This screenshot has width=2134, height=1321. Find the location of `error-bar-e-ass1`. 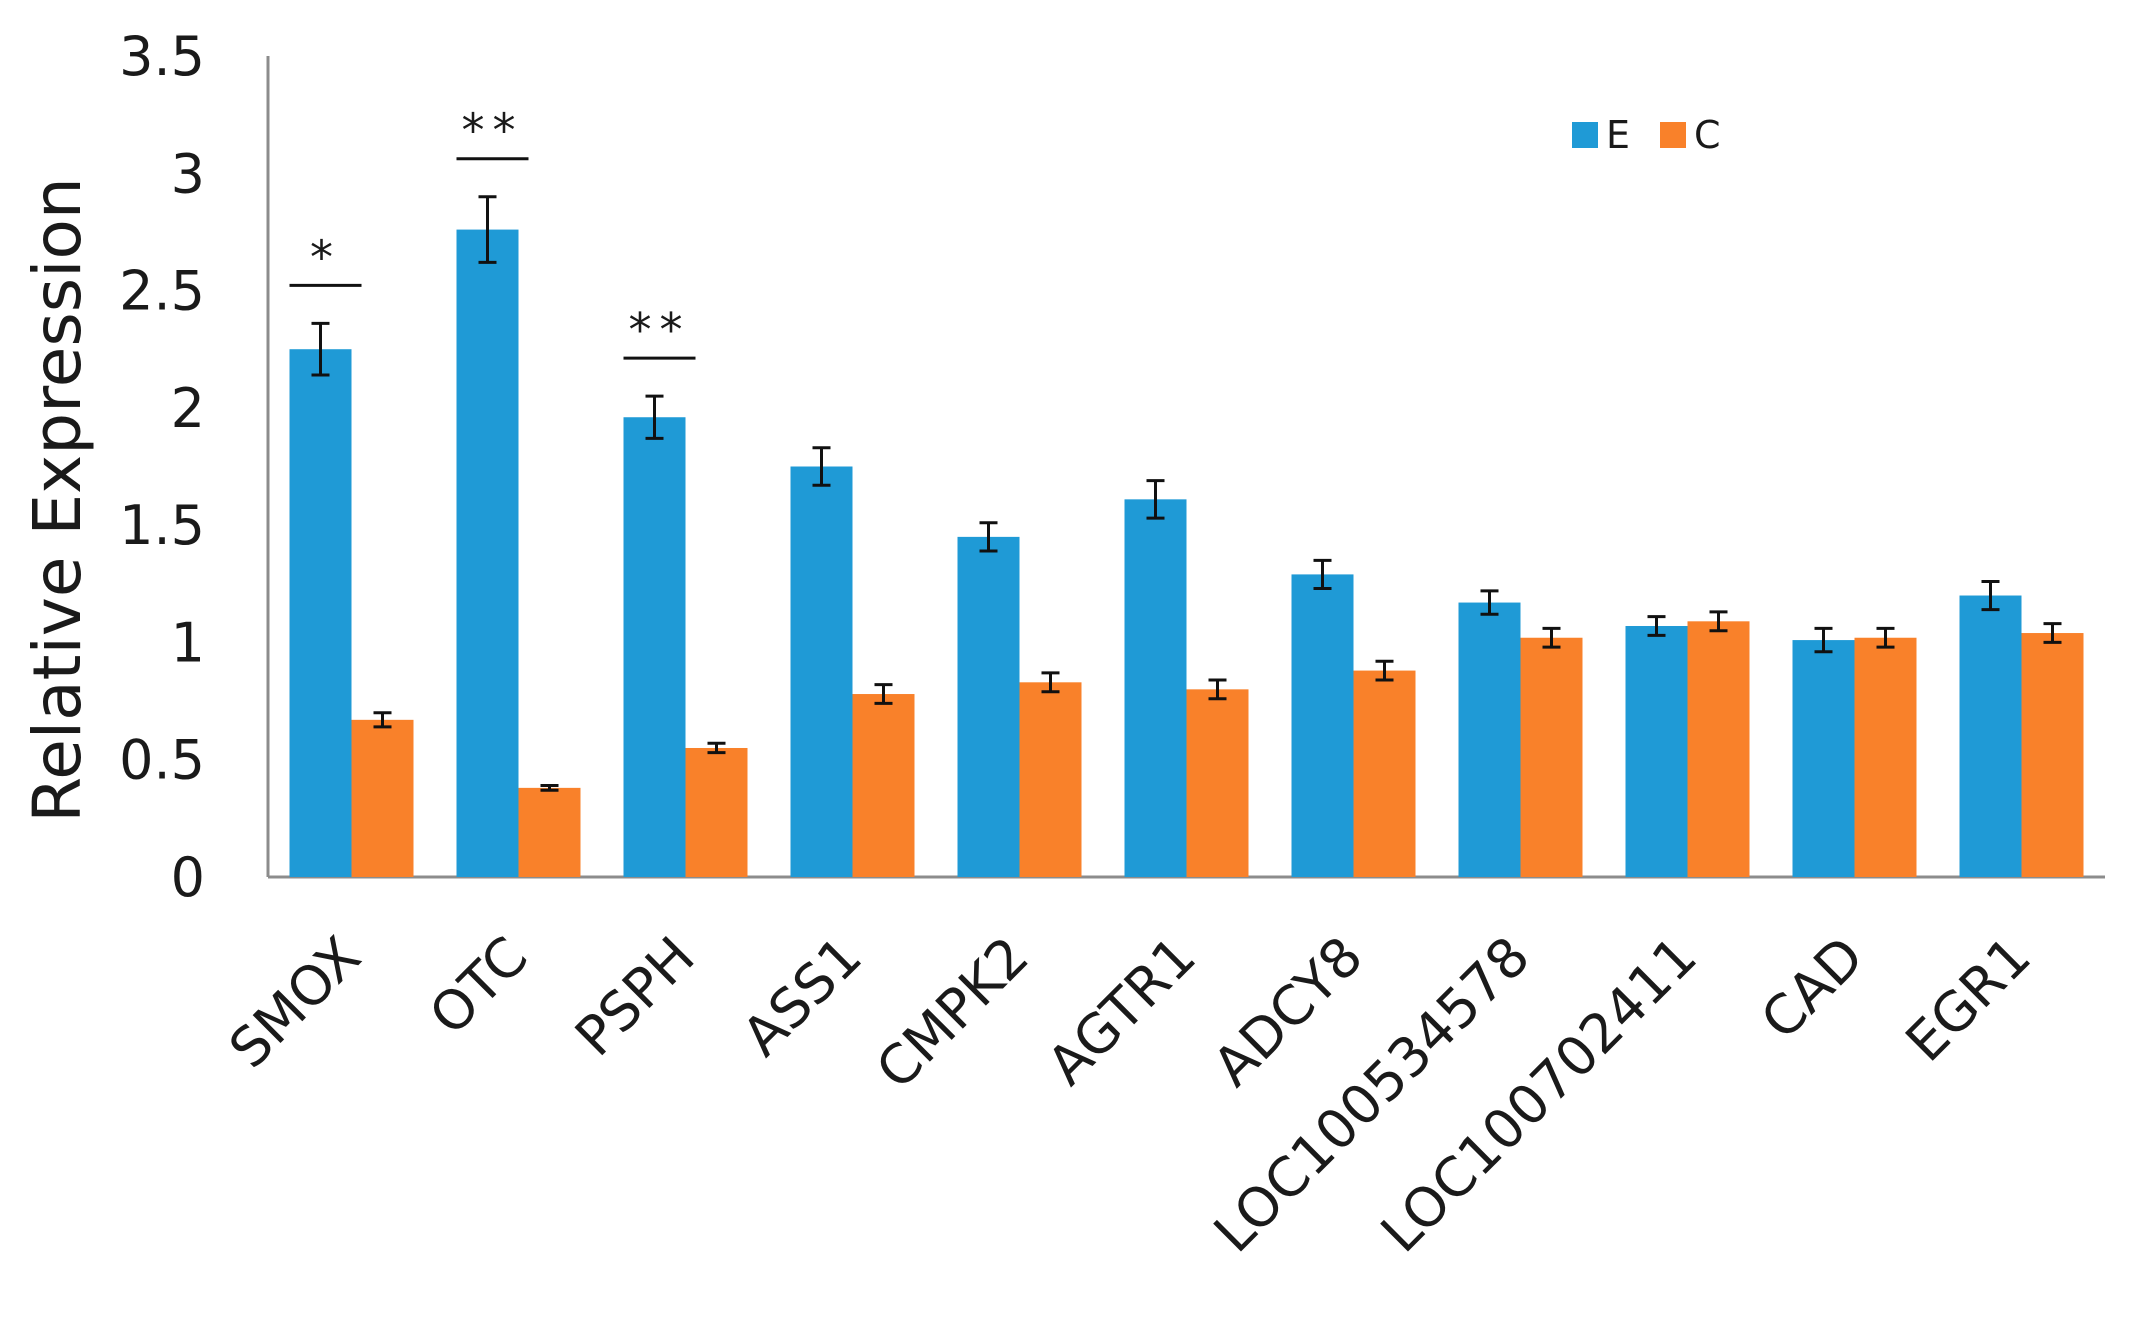

error-bar-e-ass1 is located at coordinates (821, 466).